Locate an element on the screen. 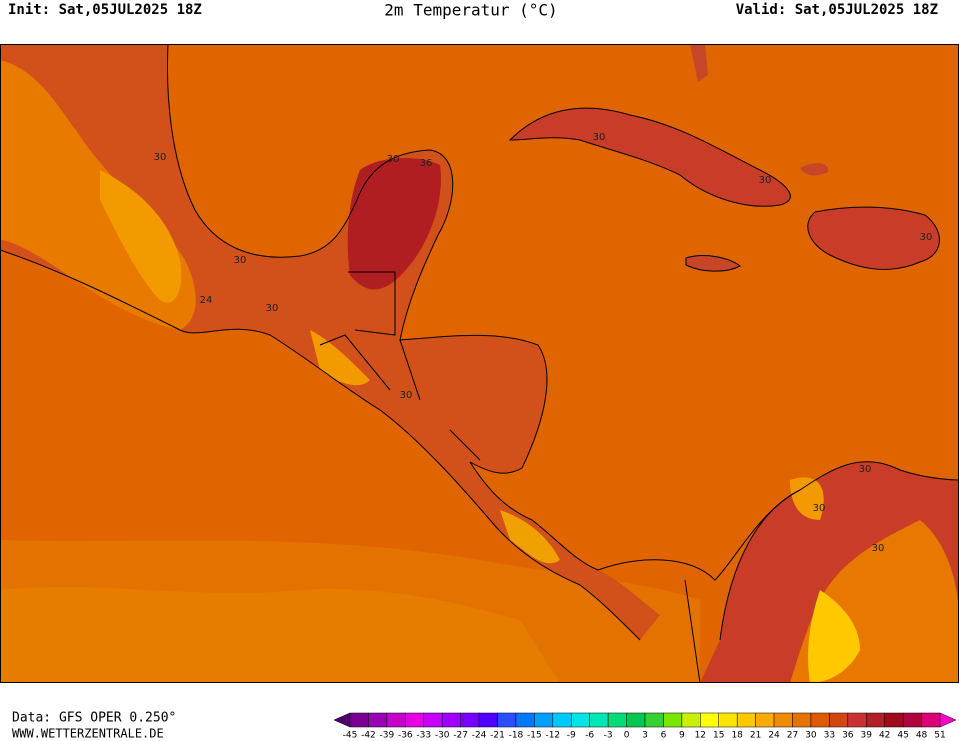 The width and height of the screenshot is (959, 741). costa-rica-warm is located at coordinates (530, 537).